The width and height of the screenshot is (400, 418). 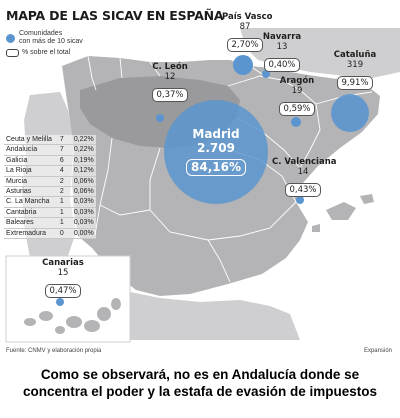 I want to click on region-percent: 0,43%, so click(x=303, y=190).